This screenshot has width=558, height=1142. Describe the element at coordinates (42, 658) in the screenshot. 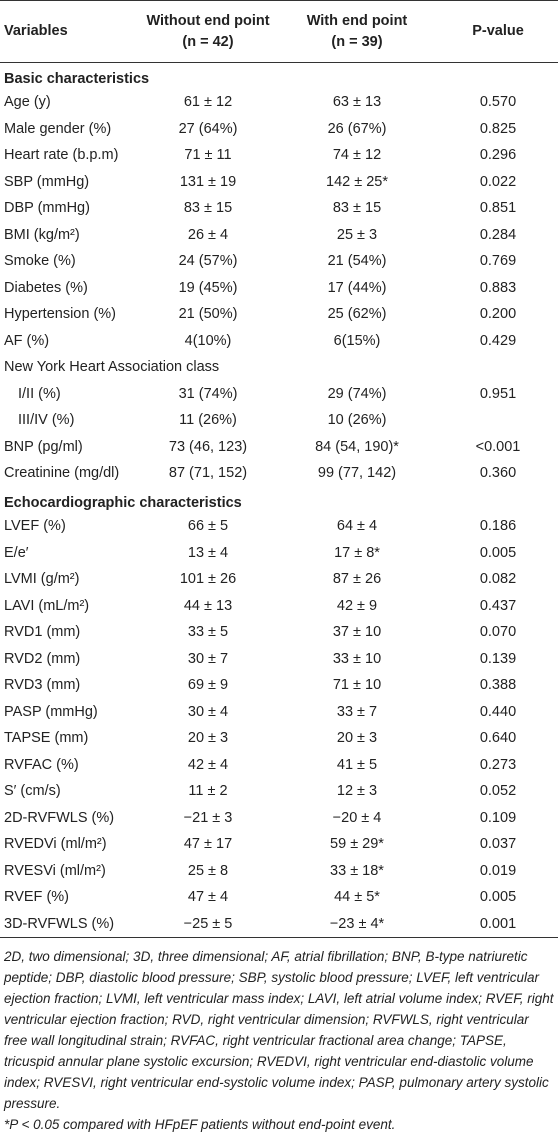

I see `row-label: RVD2 (mm)` at that location.